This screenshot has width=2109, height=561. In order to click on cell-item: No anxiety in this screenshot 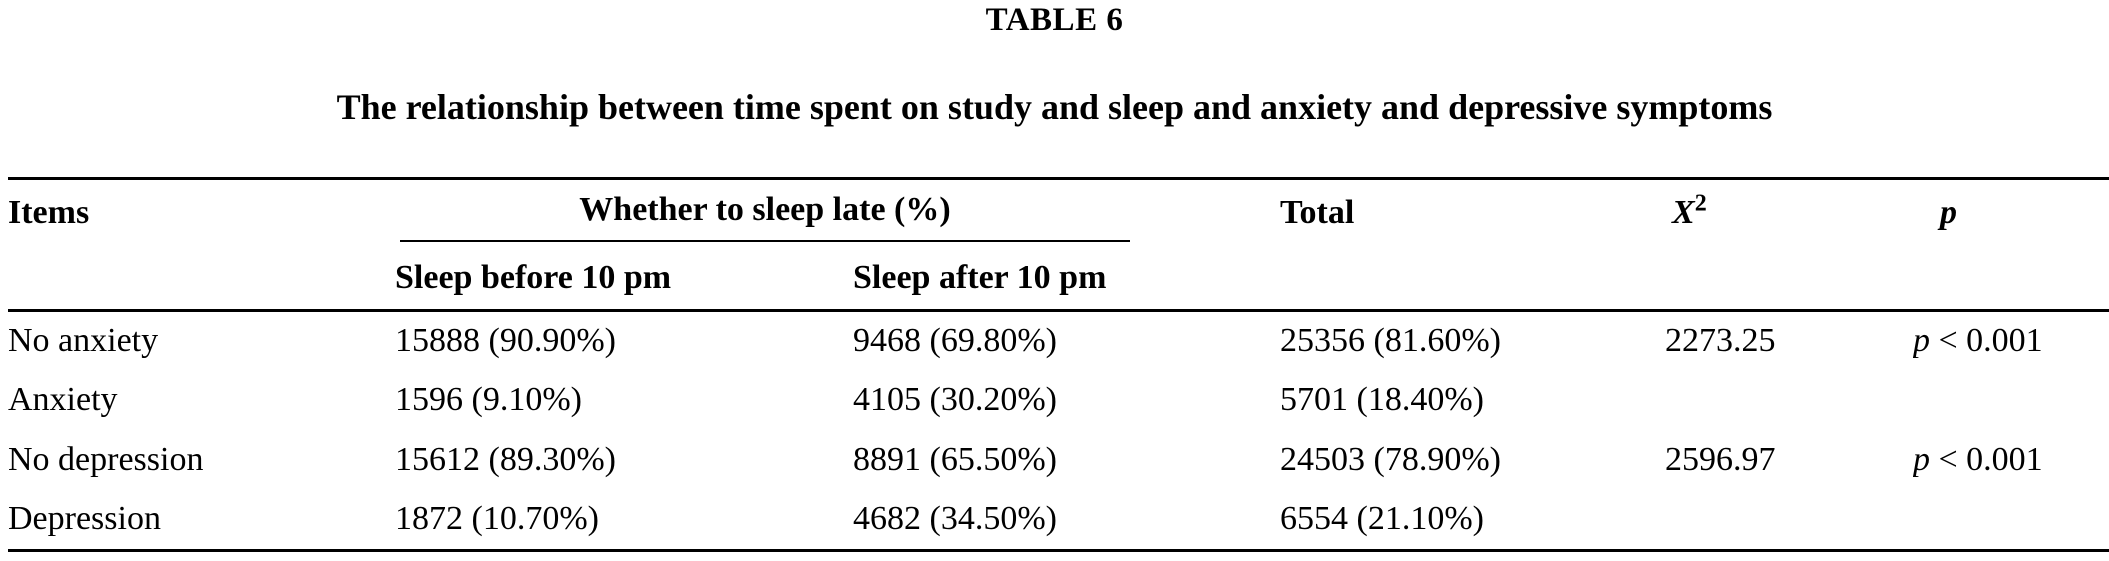, I will do `click(83, 340)`.